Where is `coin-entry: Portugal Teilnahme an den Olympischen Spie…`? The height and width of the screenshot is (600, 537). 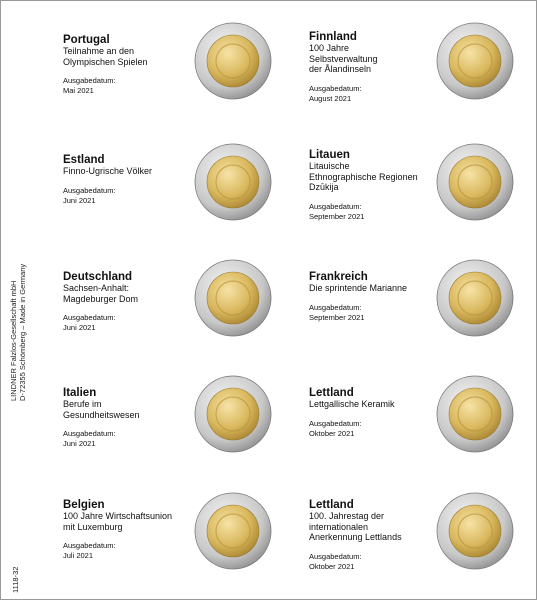
coin-entry: Portugal Teilnahme an den Olympischen Spie… is located at coordinates (138, 65).